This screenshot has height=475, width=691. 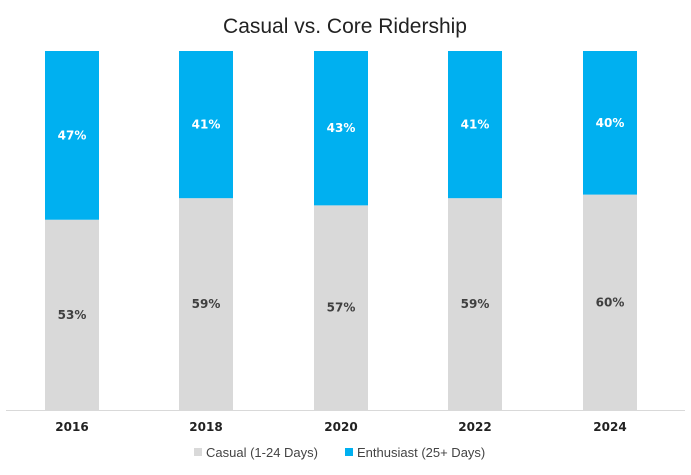 I want to click on bar-casual-2024, so click(x=610, y=302).